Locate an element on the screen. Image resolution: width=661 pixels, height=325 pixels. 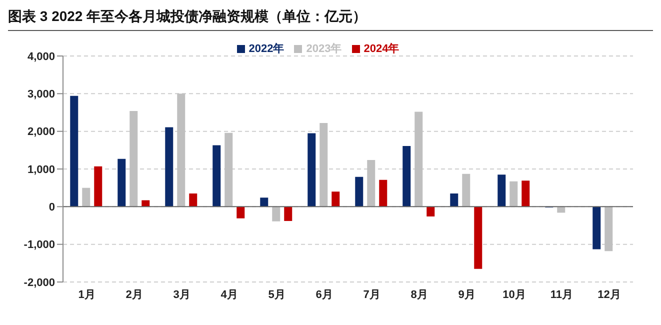
y-tick-label: 1,000 is located at coordinates (41, 170).